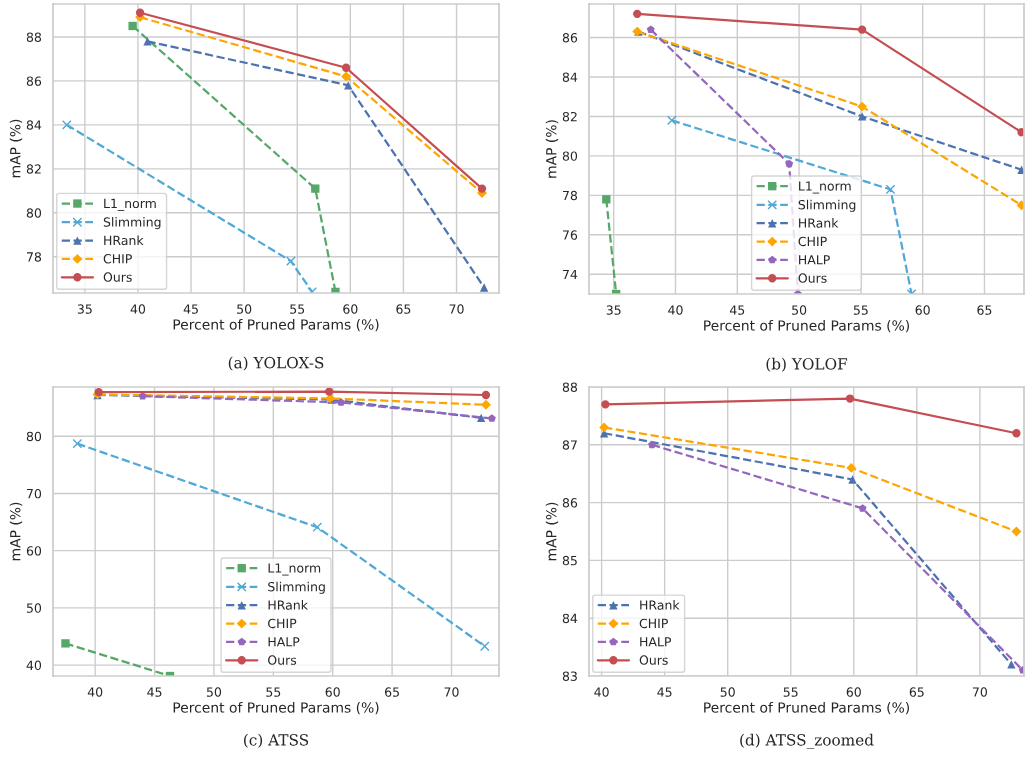  What do you see at coordinates (807, 741) in the screenshot?
I see `text: (d) ATSS_zoomed` at bounding box center [807, 741].